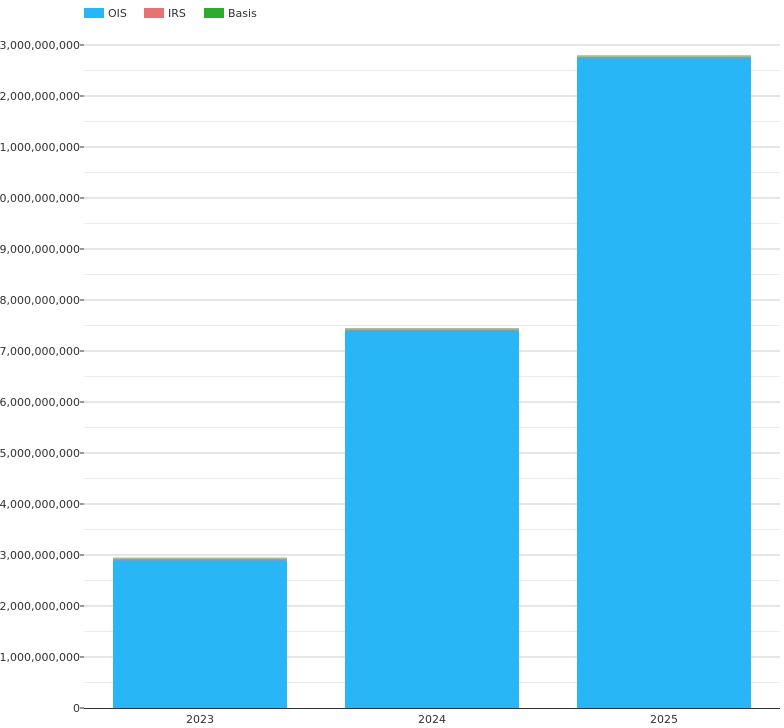 This screenshot has width=784, height=728. Describe the element at coordinates (177, 13) in the screenshot. I see `legend-label-irs: IRS` at that location.